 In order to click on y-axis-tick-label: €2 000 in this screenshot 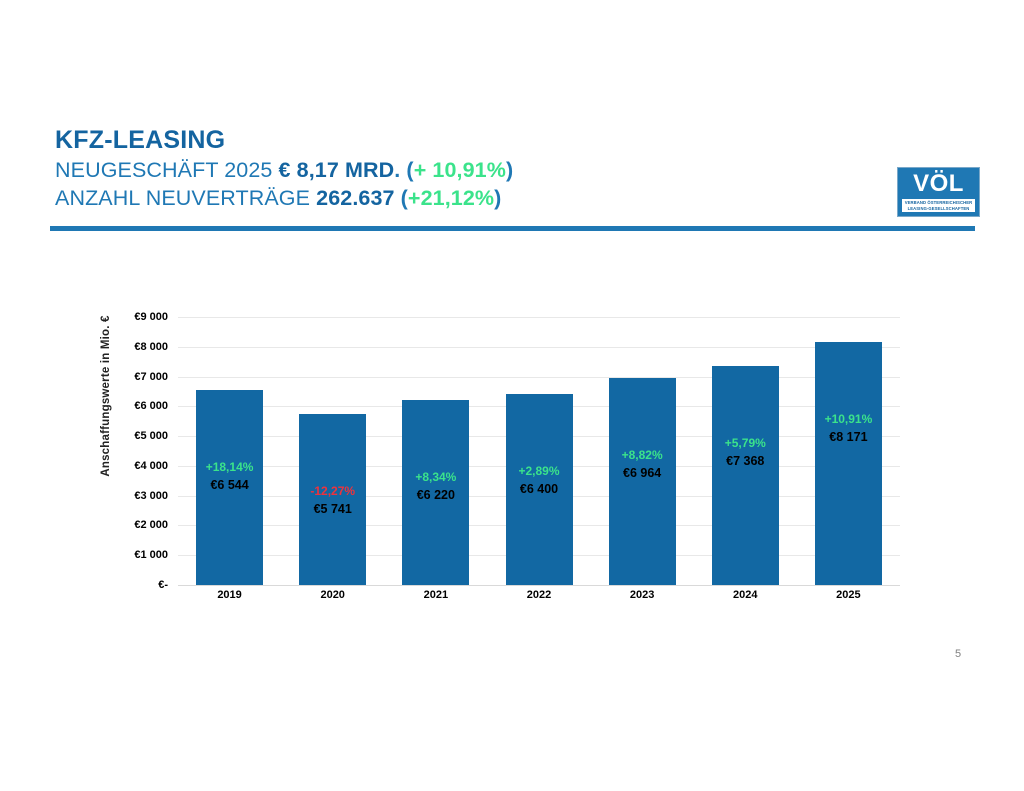, I will do `click(151, 525)`.